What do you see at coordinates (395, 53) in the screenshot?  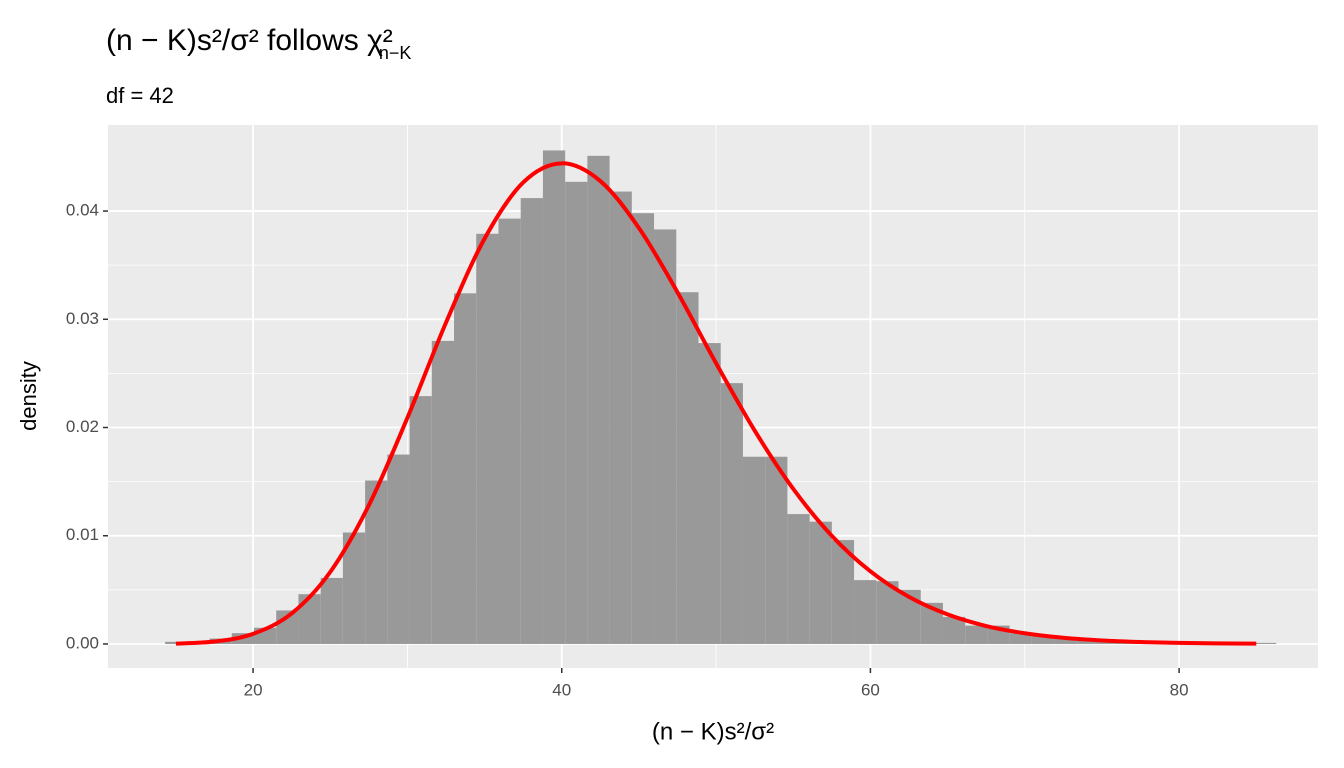 I see `chart-title-subscript: n−K` at bounding box center [395, 53].